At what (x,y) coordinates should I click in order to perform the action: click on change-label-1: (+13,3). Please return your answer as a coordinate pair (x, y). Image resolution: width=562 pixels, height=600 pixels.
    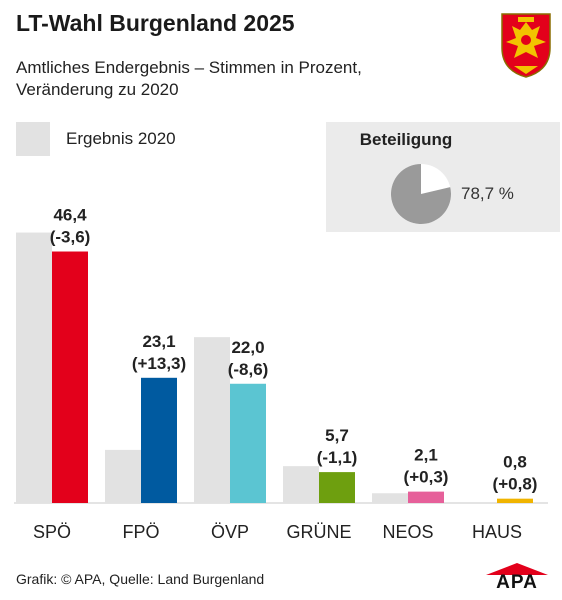
    Looking at the image, I should click on (159, 363).